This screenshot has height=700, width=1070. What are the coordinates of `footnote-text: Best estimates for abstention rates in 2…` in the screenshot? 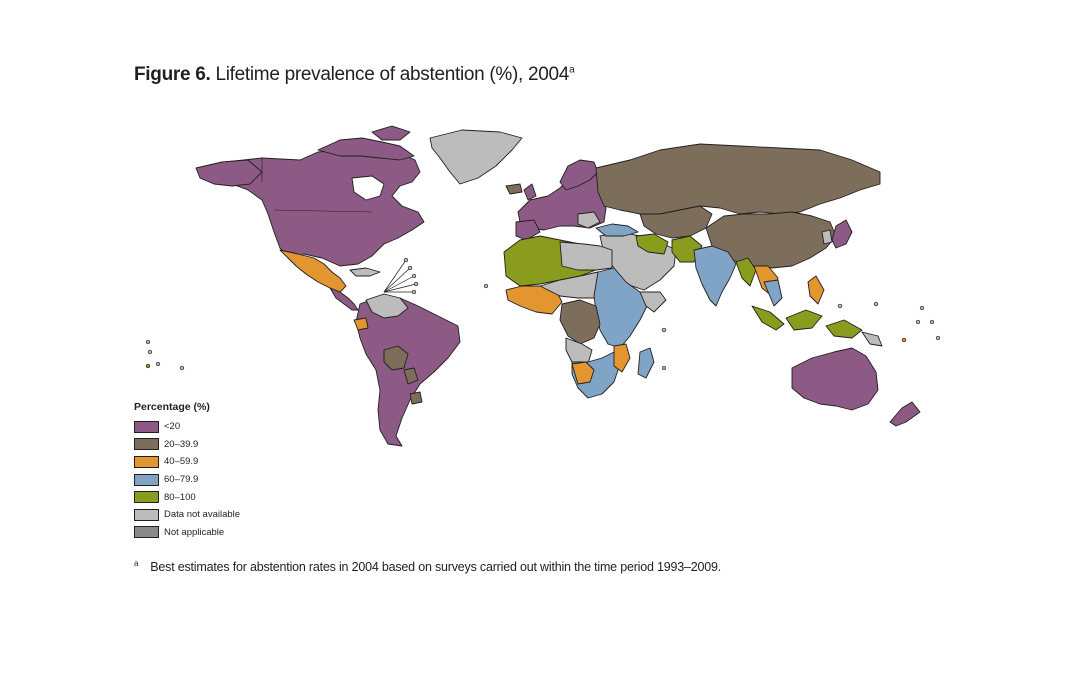 It's located at (436, 567).